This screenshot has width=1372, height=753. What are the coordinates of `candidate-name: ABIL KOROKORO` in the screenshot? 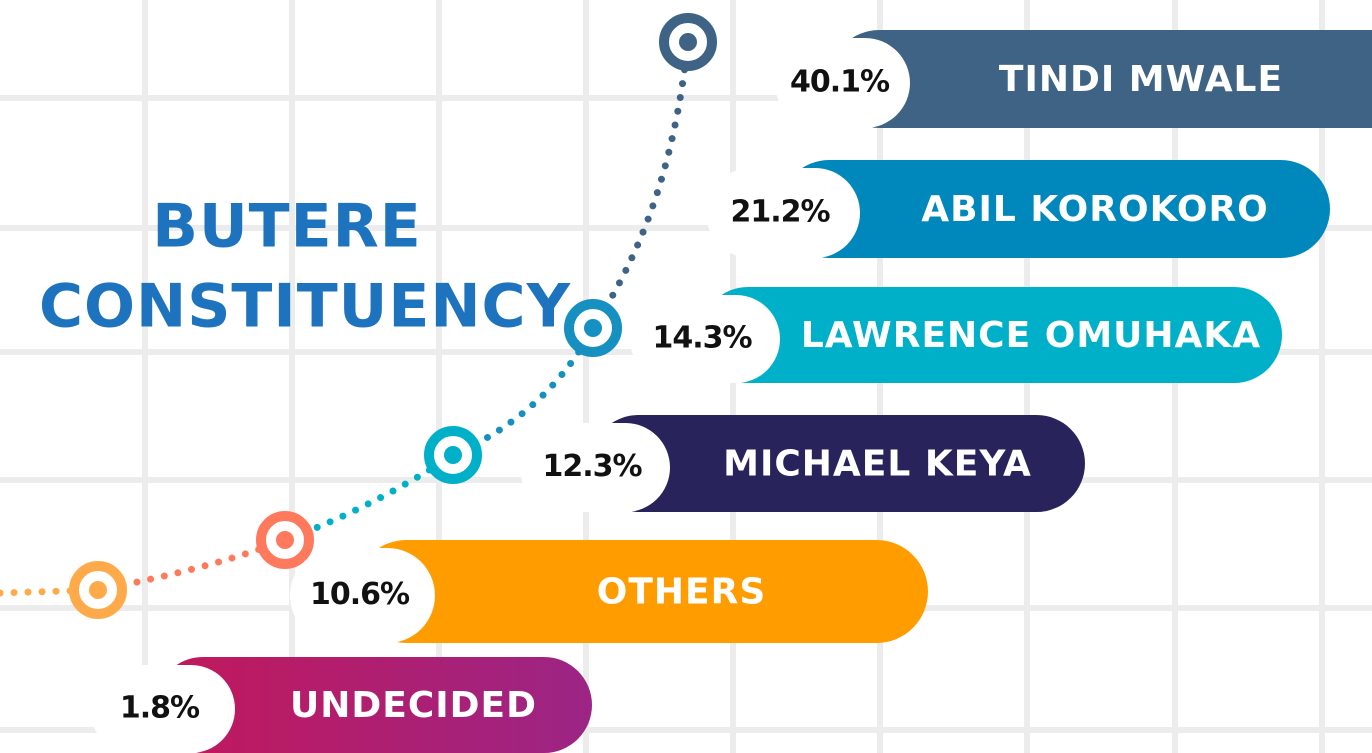 It's located at (1095, 209).